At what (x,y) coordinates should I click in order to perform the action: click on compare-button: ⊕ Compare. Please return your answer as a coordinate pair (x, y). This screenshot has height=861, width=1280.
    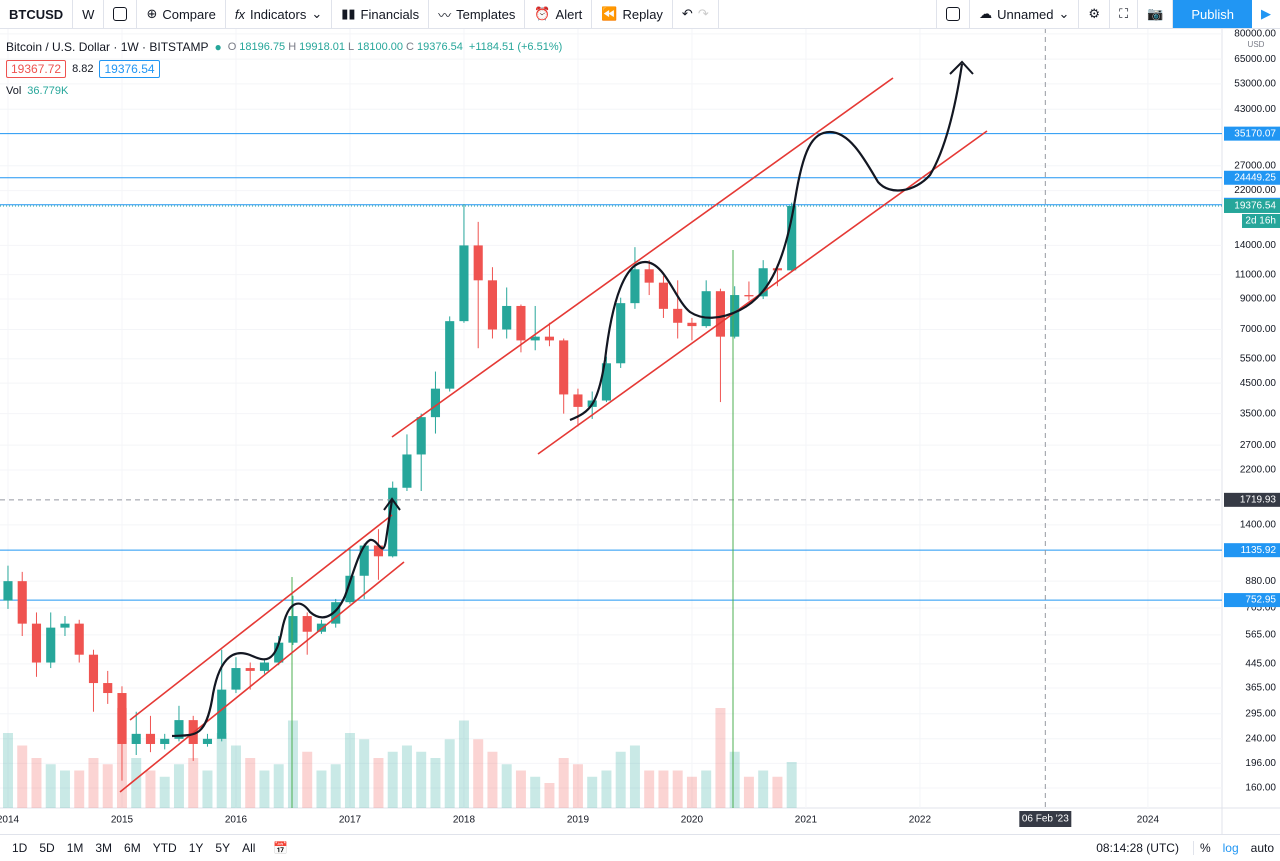
    Looking at the image, I should click on (181, 14).